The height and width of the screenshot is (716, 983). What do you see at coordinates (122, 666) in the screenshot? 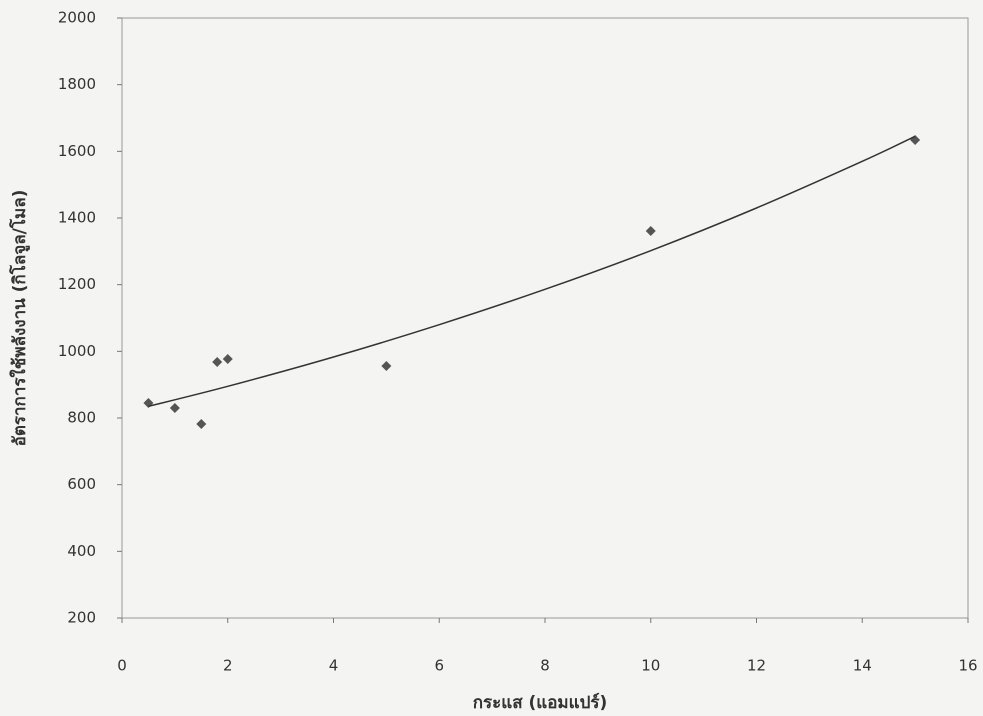
I see `x-tick-label: 0` at bounding box center [122, 666].